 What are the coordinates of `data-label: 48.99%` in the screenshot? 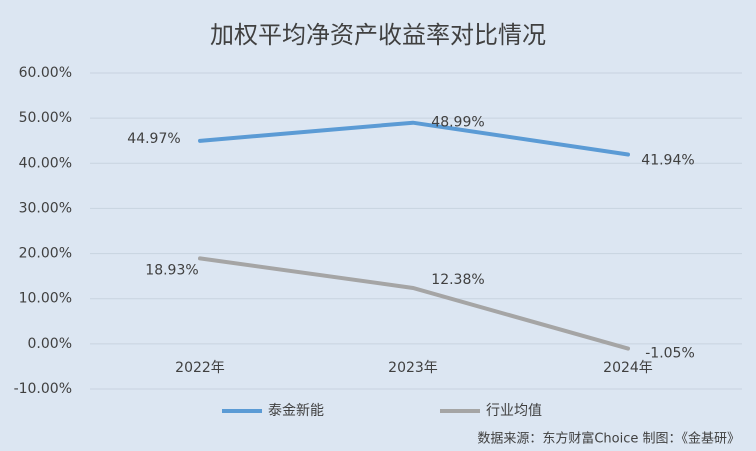 It's located at (457, 123).